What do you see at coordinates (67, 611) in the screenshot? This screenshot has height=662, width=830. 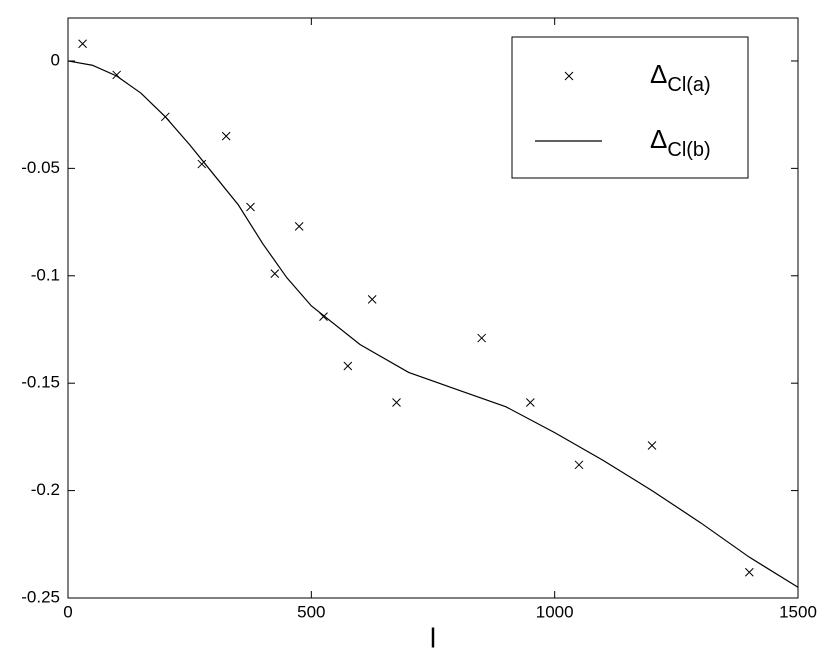 I see `x-tick-label: 0` at bounding box center [67, 611].